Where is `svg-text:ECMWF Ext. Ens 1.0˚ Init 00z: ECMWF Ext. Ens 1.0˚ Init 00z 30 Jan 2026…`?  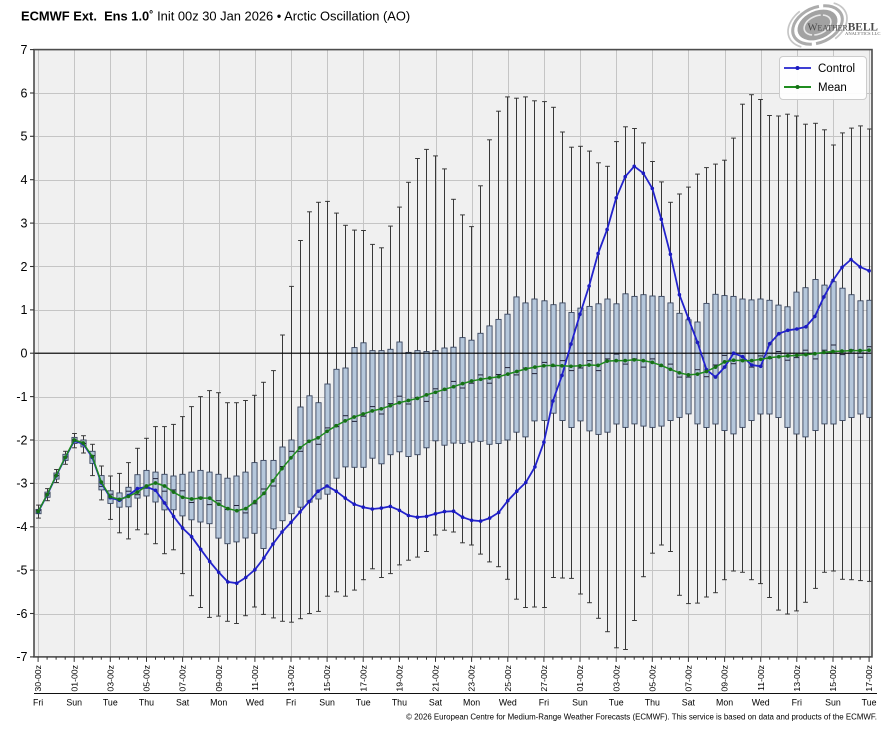
svg-text:ECMWF Ext. Ens 1.0˚ Init 00z: ECMWF Ext. Ens 1.0˚ Init 00z 30 Jan 2026… is located at coordinates (215, 16).